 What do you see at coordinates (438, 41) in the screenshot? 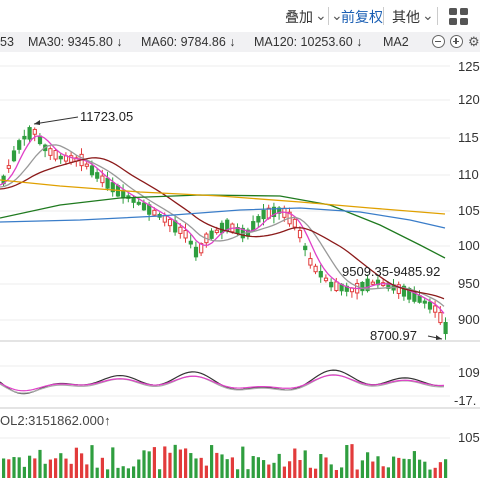
I see `remove-indicator-icon` at bounding box center [438, 41].